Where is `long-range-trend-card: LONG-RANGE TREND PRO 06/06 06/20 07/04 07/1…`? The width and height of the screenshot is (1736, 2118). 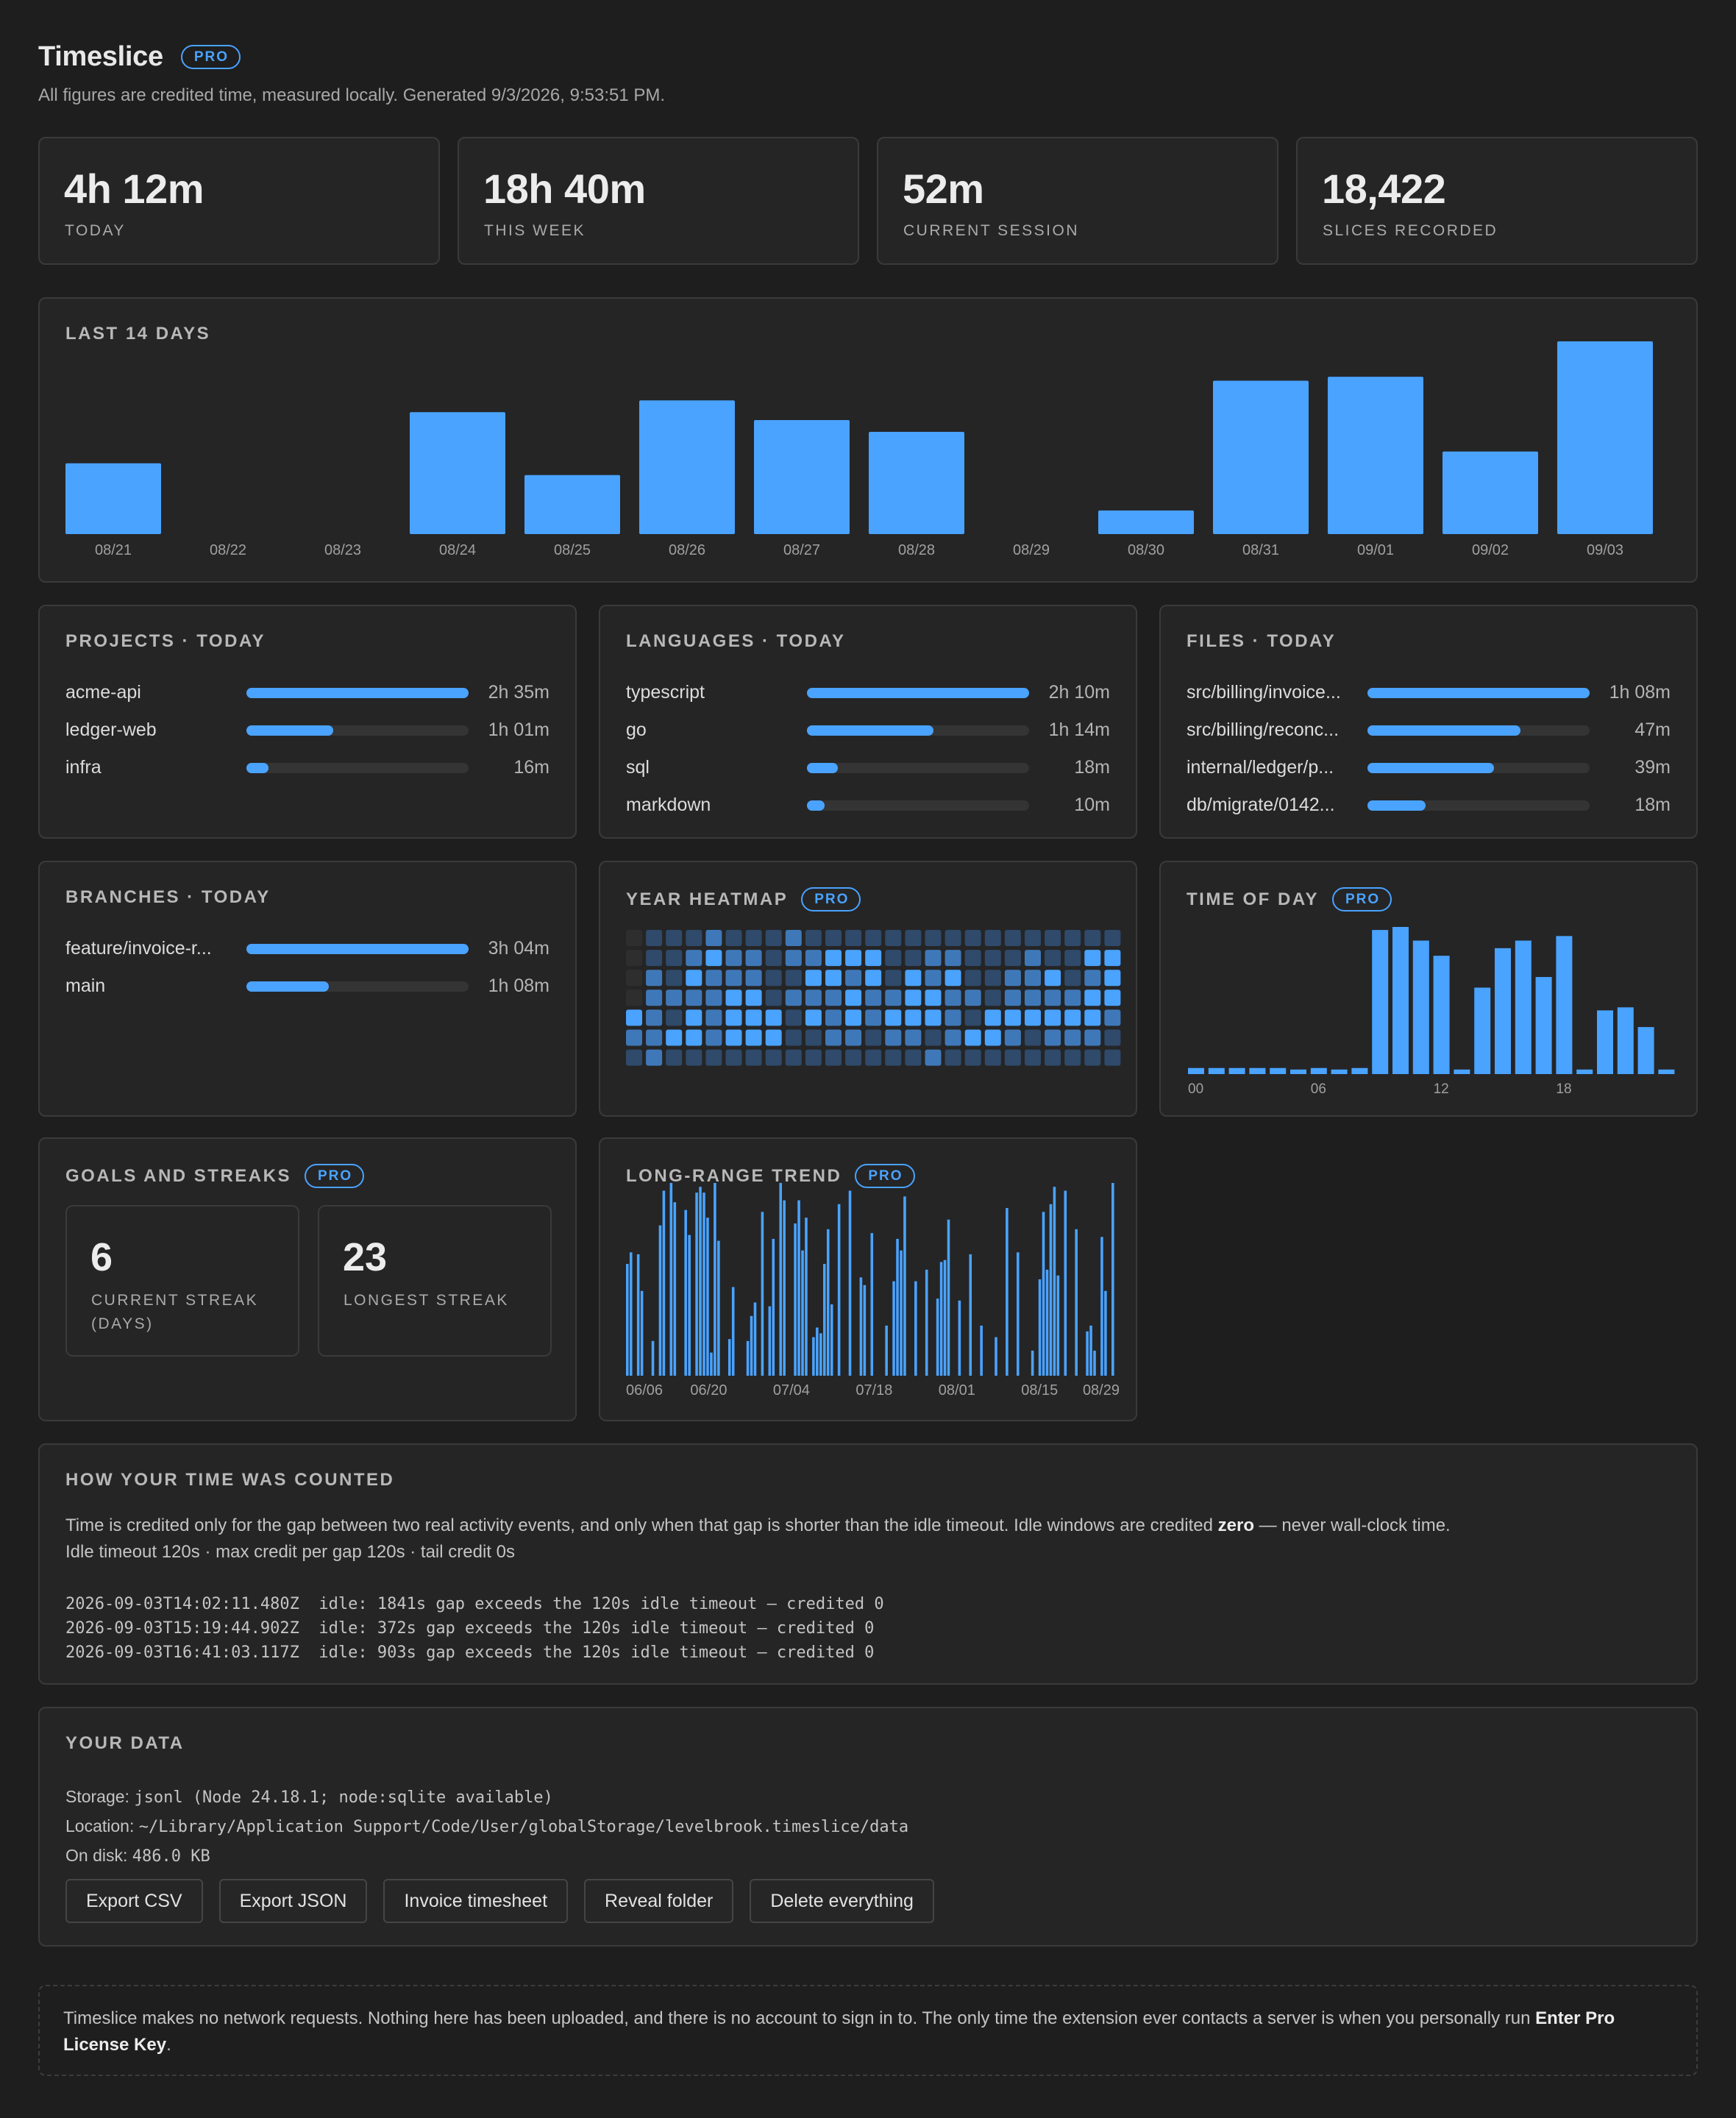 long-range-trend-card: LONG-RANGE TREND PRO 06/06 06/20 07/04 07/1… is located at coordinates (868, 1279).